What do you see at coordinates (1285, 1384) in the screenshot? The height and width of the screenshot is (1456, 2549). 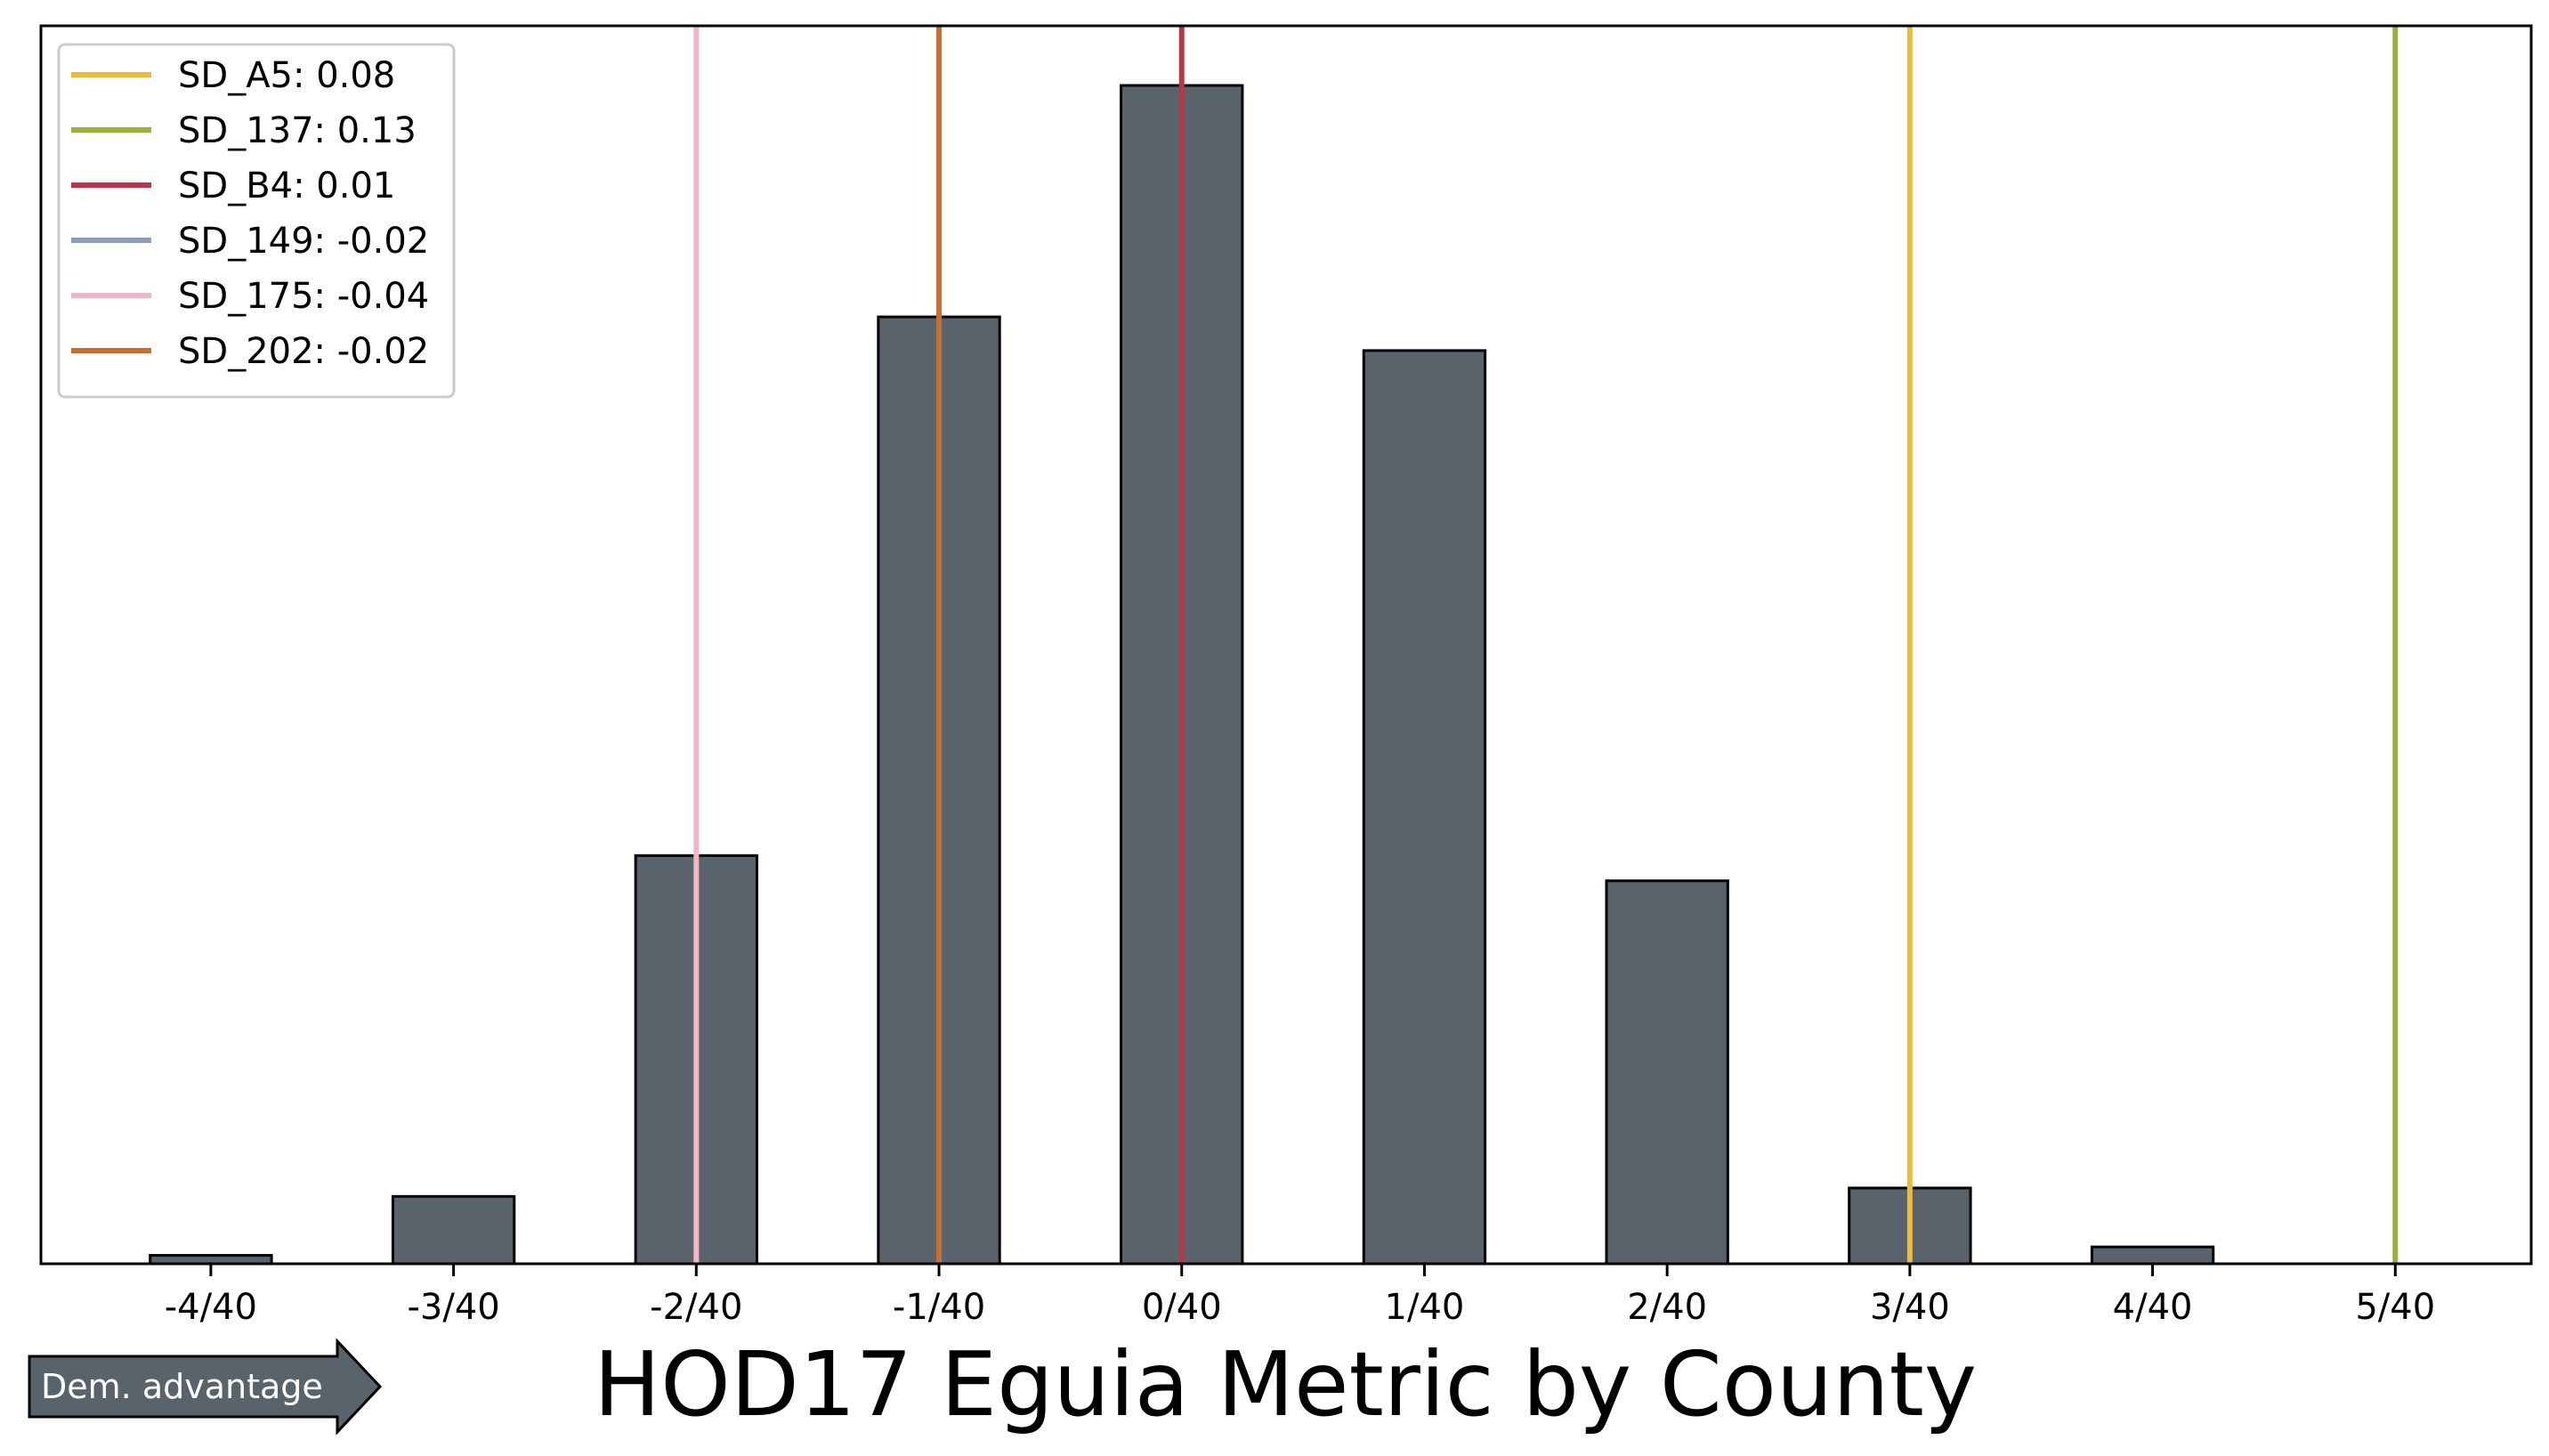 I see `chart-title: HOD17 Eguia Metric by County` at bounding box center [1285, 1384].